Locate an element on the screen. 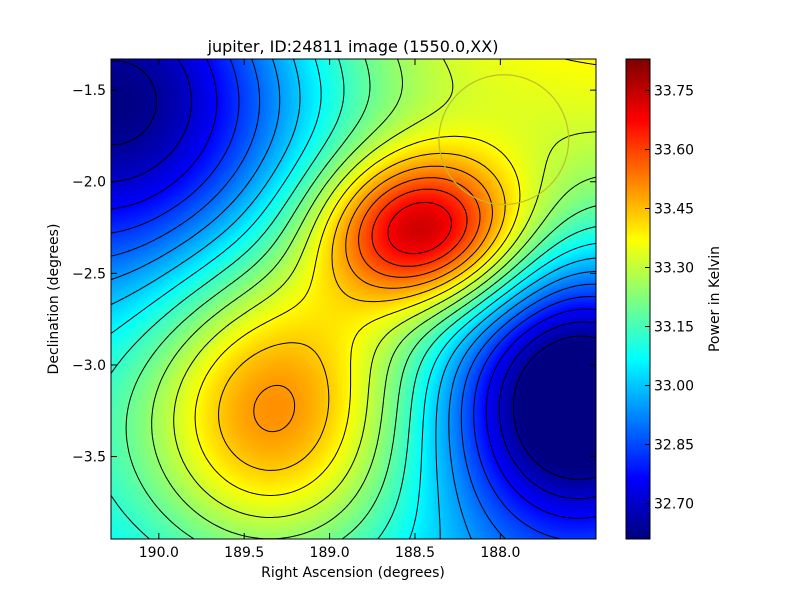 Image resolution: width=800 pixels, height=600 pixels. colorbar-label: Power in Kelvin is located at coordinates (715, 299).